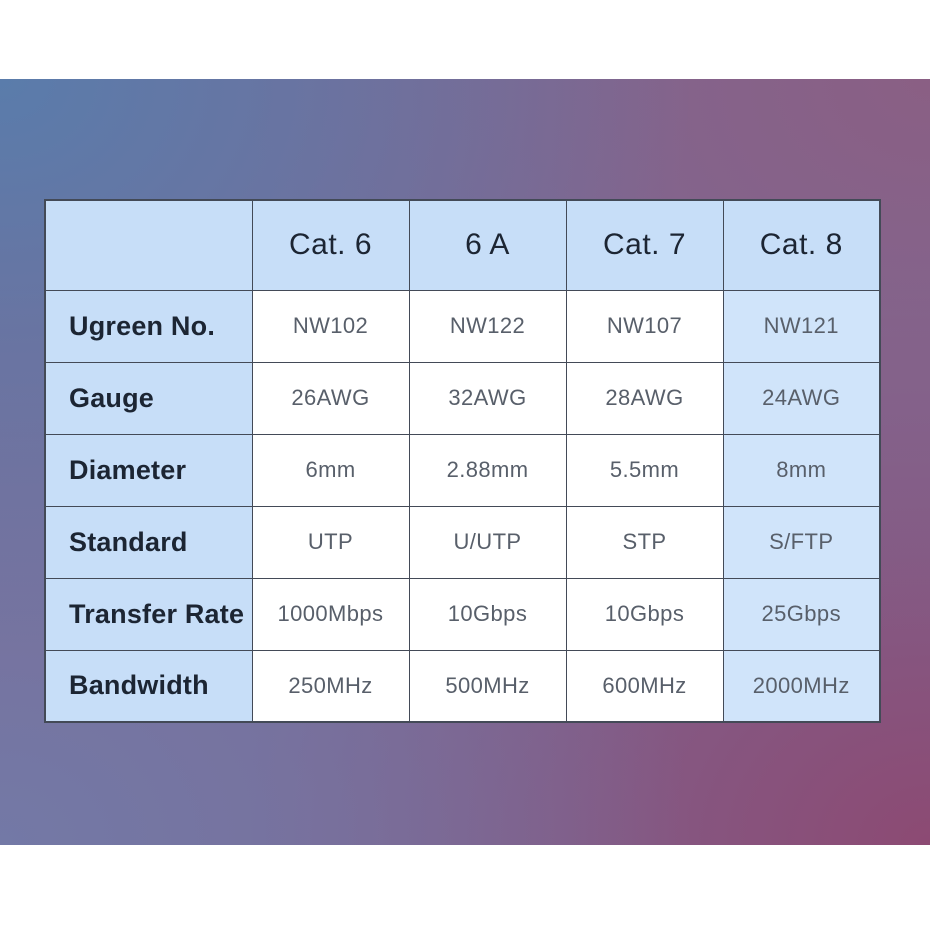 Image resolution: width=930 pixels, height=930 pixels. Describe the element at coordinates (644, 686) in the screenshot. I see `cell-value: 600MHz` at that location.